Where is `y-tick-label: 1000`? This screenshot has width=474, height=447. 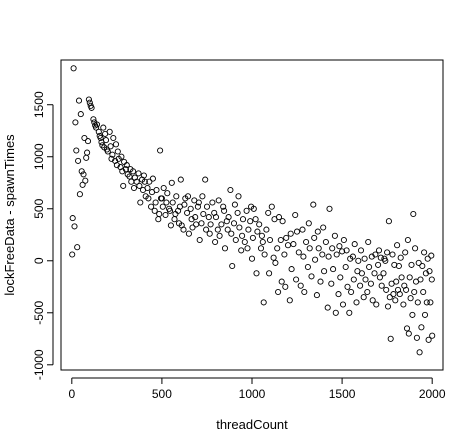 y-tick-label: 1000 is located at coordinates (39, 156).